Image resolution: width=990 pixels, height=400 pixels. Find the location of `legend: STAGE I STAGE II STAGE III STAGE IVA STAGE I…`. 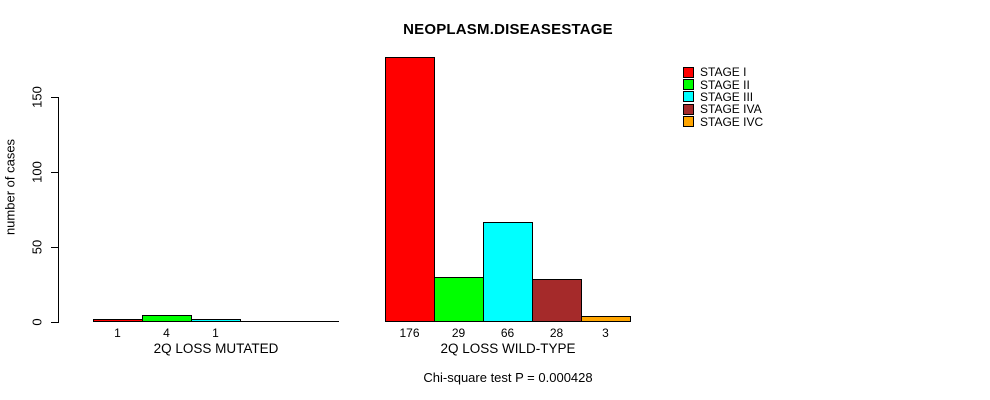

legend: STAGE I STAGE II STAGE III STAGE IVA STAGE I… is located at coordinates (723, 97).